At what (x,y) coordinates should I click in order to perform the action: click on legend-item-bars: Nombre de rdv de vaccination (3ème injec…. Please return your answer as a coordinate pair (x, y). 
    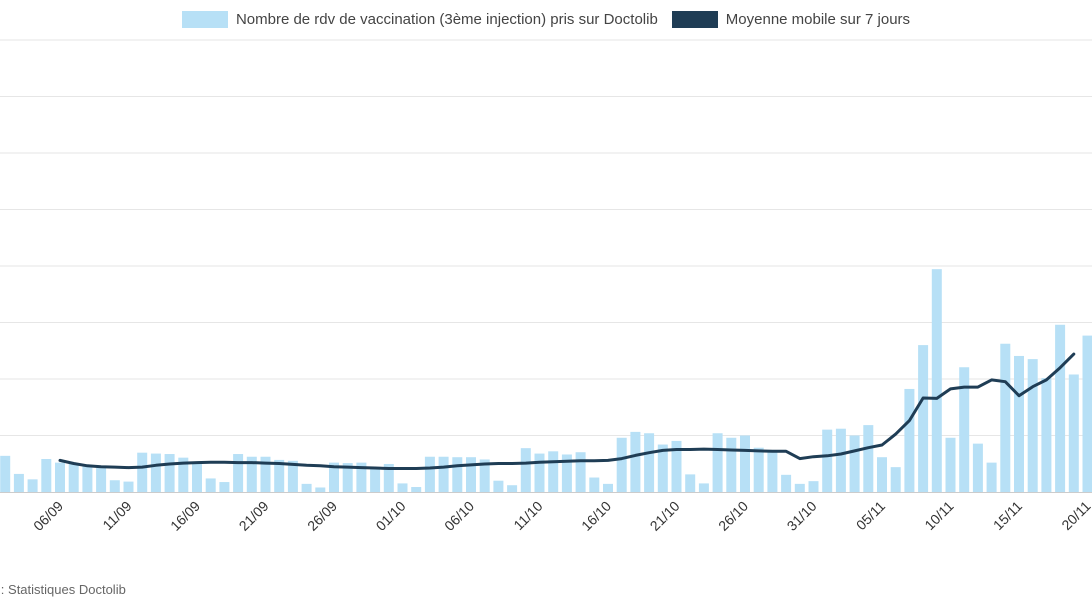
    Looking at the image, I should click on (419, 19).